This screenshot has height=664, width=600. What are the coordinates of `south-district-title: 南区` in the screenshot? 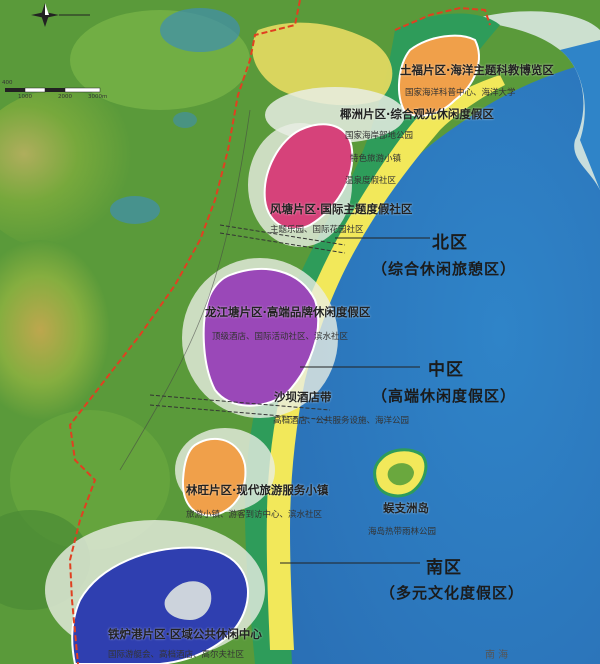 It's located at (444, 568).